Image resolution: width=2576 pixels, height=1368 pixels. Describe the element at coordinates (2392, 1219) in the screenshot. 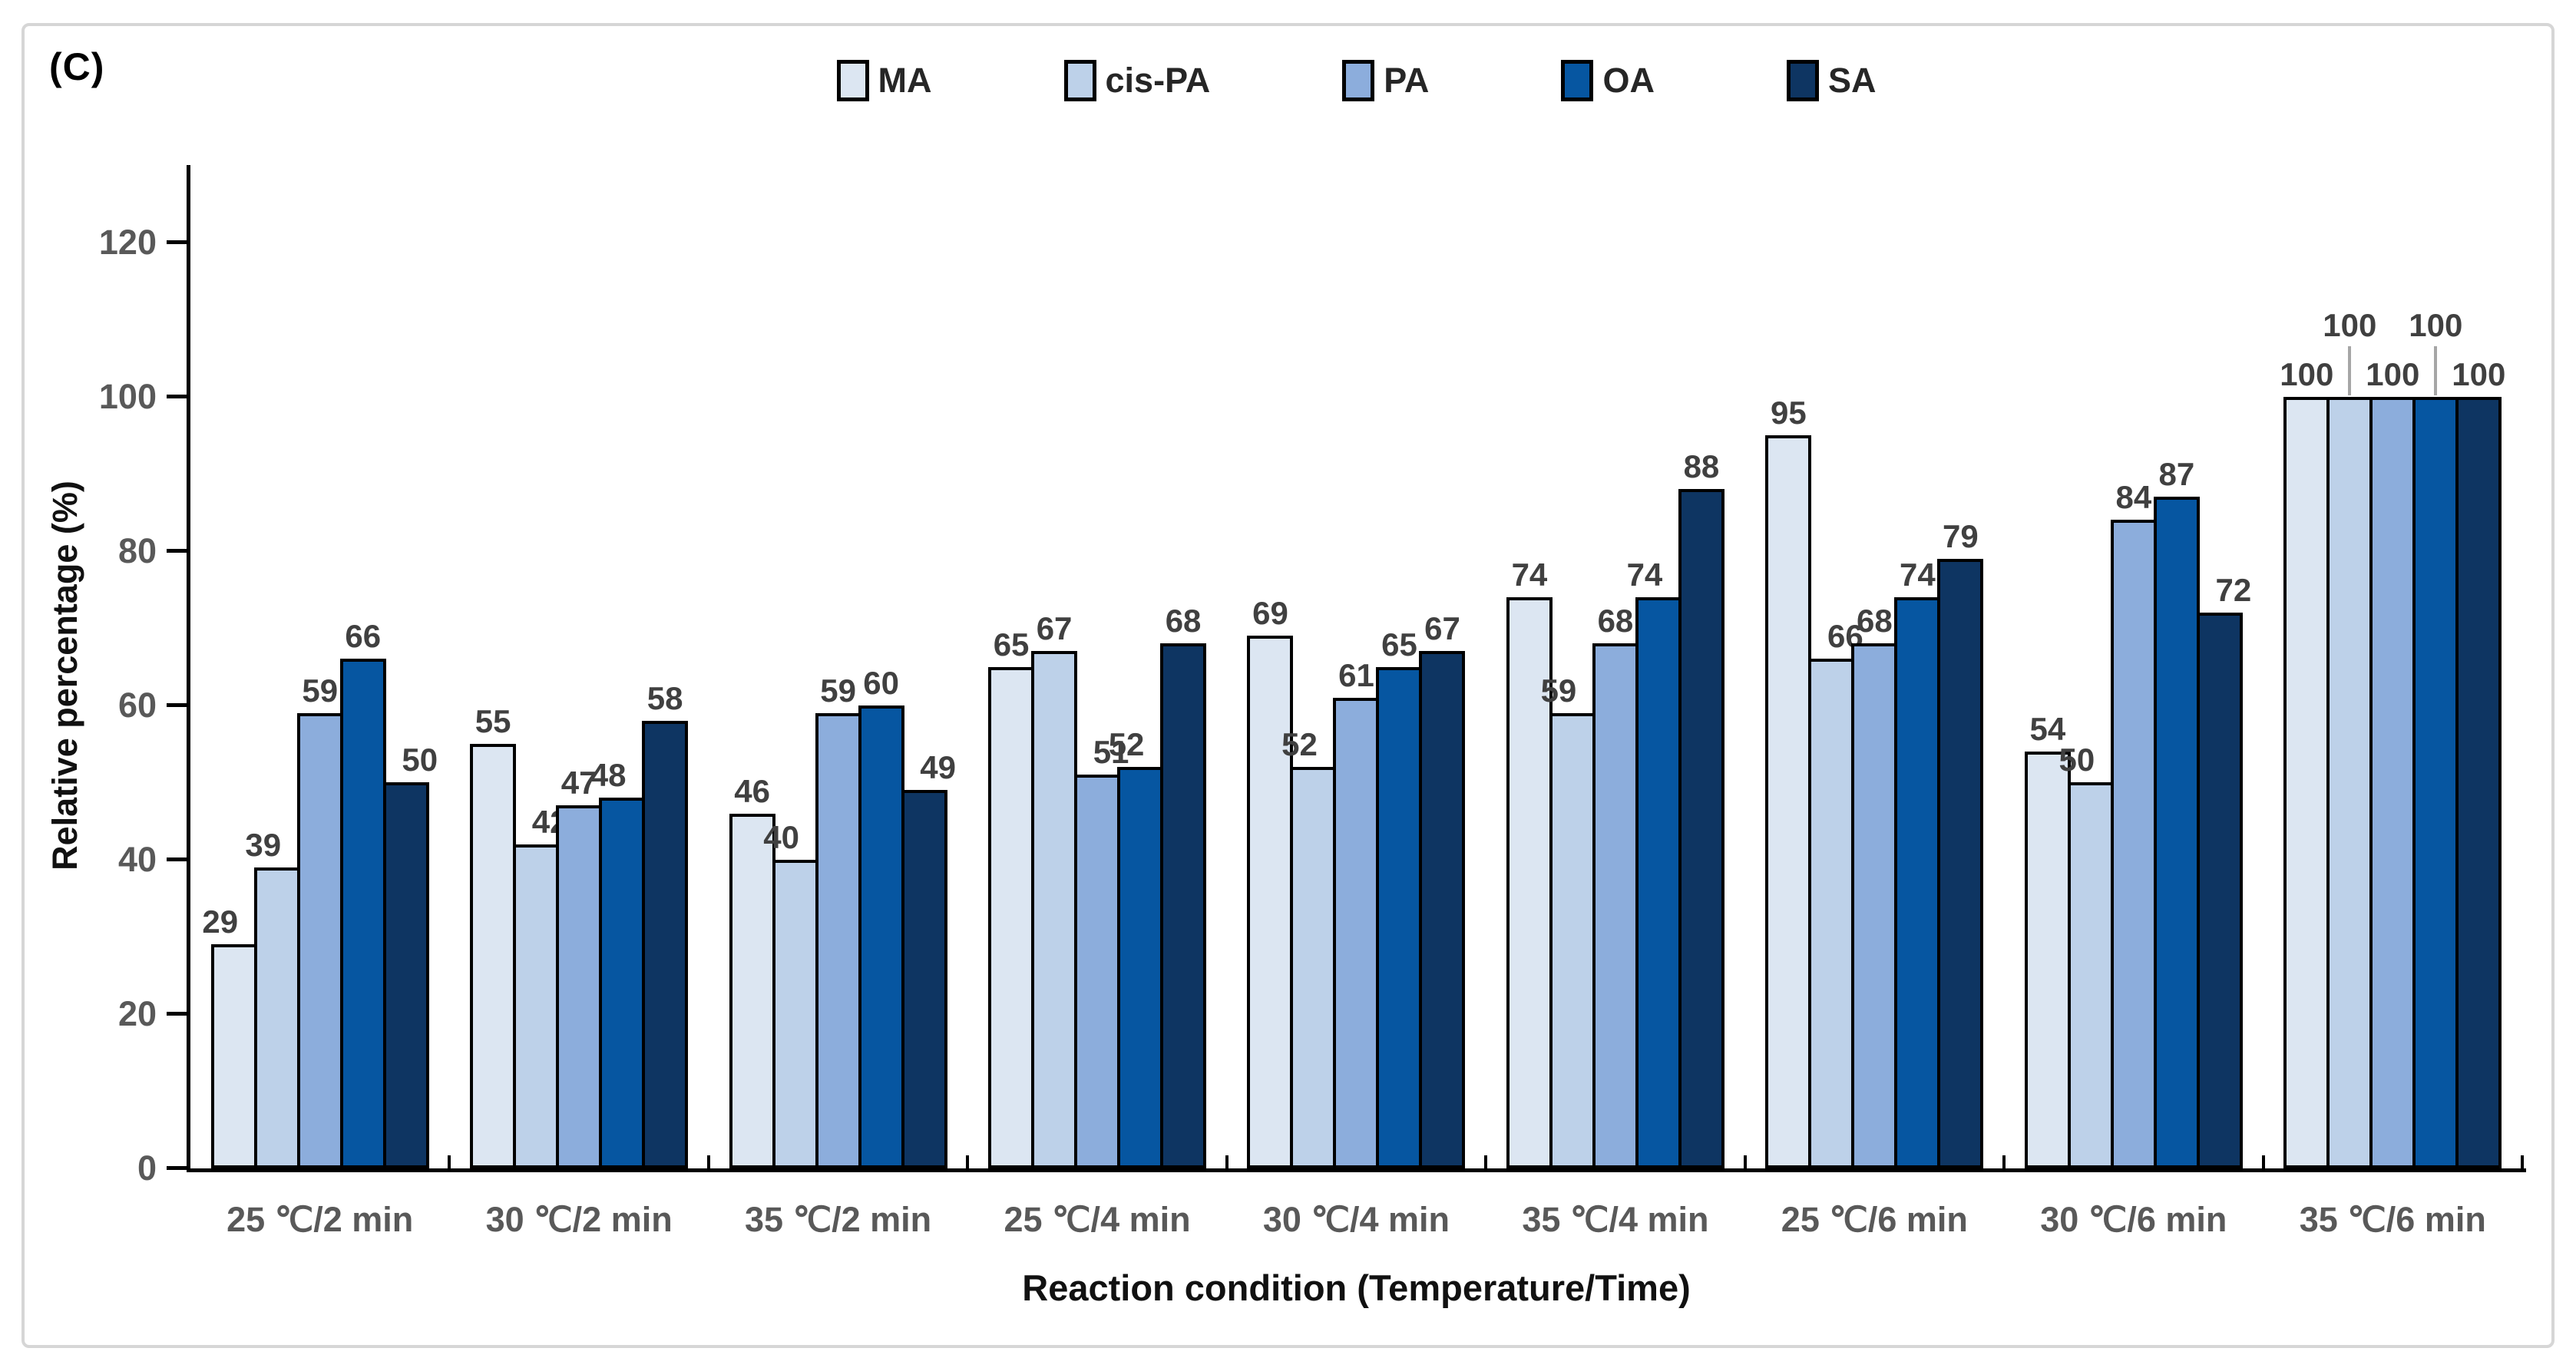

I see `x-category-label-35-6-min: 35 ℃/6 min` at that location.